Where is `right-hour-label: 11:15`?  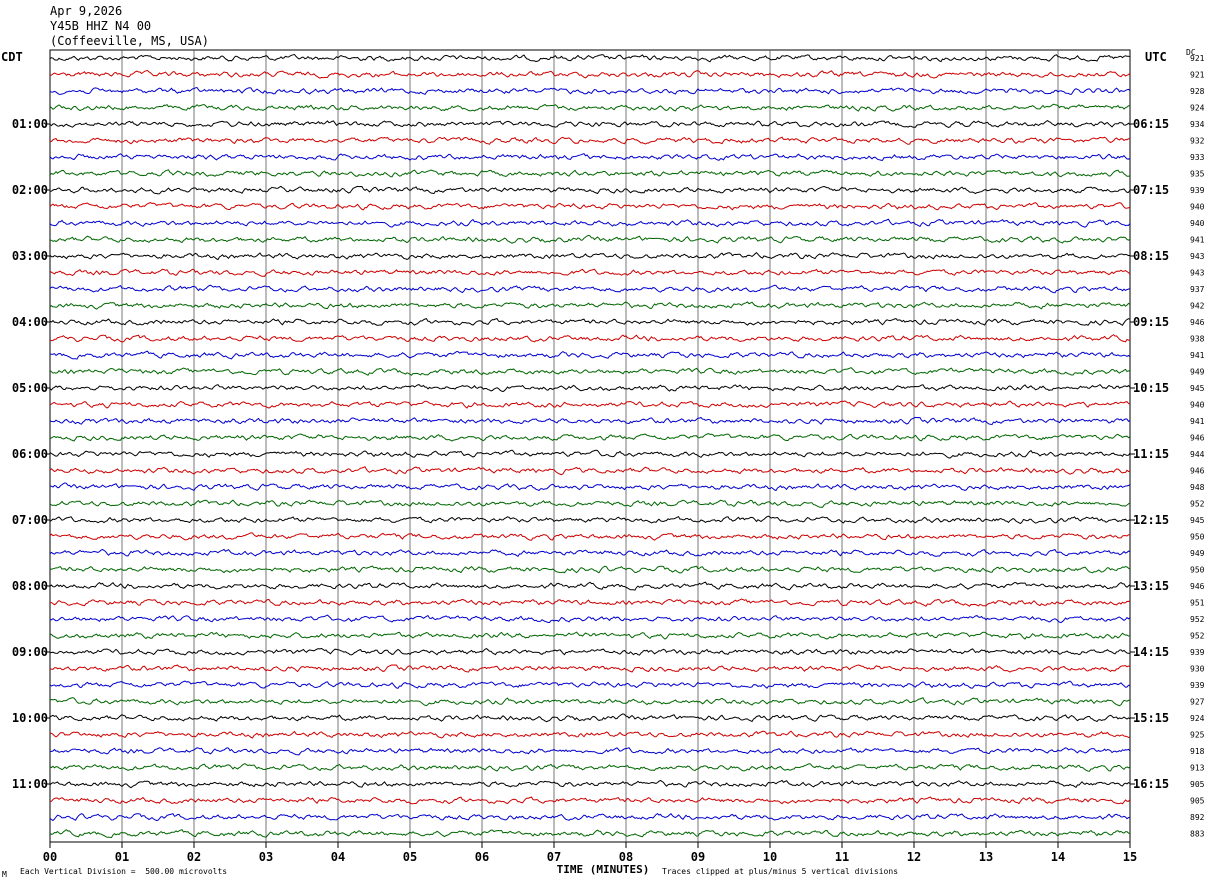
right-hour-label: 11:15 is located at coordinates (1151, 454).